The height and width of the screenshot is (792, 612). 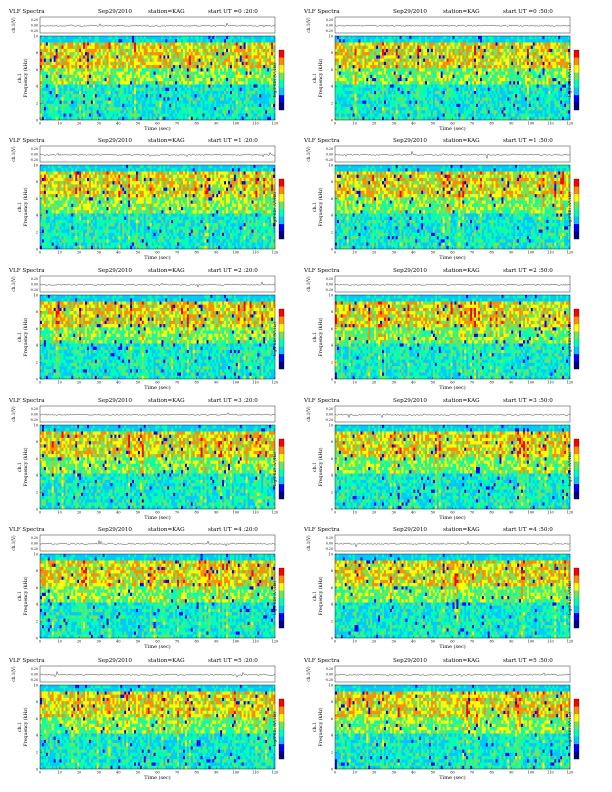 I want to click on x-tick-label: 100, so click(x=531, y=383).